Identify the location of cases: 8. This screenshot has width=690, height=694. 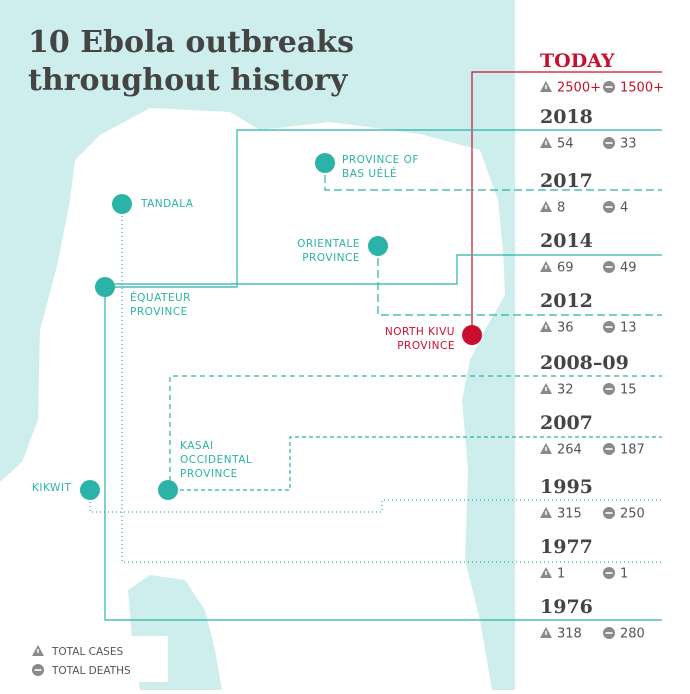
(561, 208).